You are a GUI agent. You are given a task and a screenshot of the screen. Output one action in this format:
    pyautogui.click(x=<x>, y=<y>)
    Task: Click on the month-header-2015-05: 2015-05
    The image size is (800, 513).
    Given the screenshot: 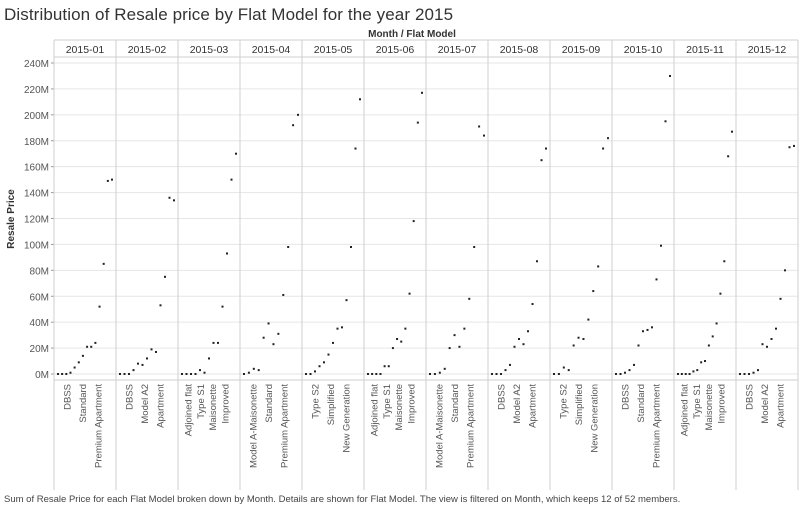 What is the action you would take?
    pyautogui.click(x=333, y=50)
    